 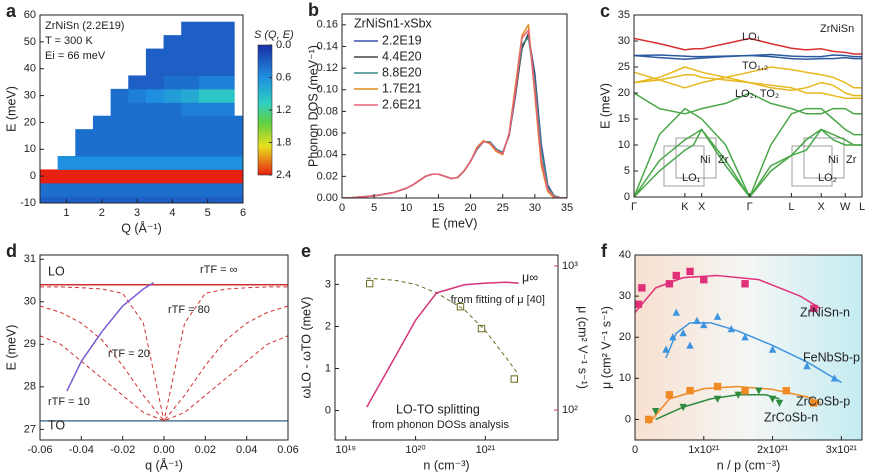 I want to click on series-label: ZrCoSb-n, so click(x=791, y=417).